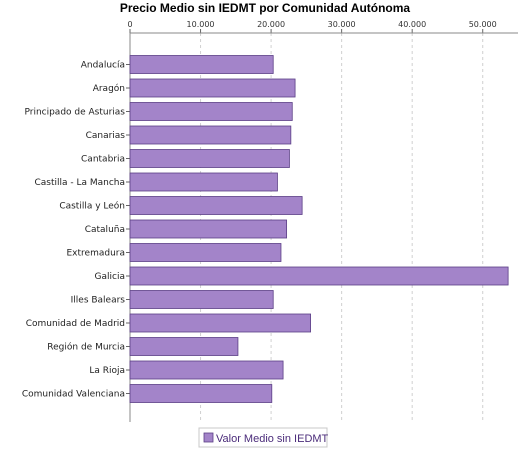 The image size is (525, 450). Describe the element at coordinates (86, 347) in the screenshot. I see `category-label: Región de Murcia` at that location.